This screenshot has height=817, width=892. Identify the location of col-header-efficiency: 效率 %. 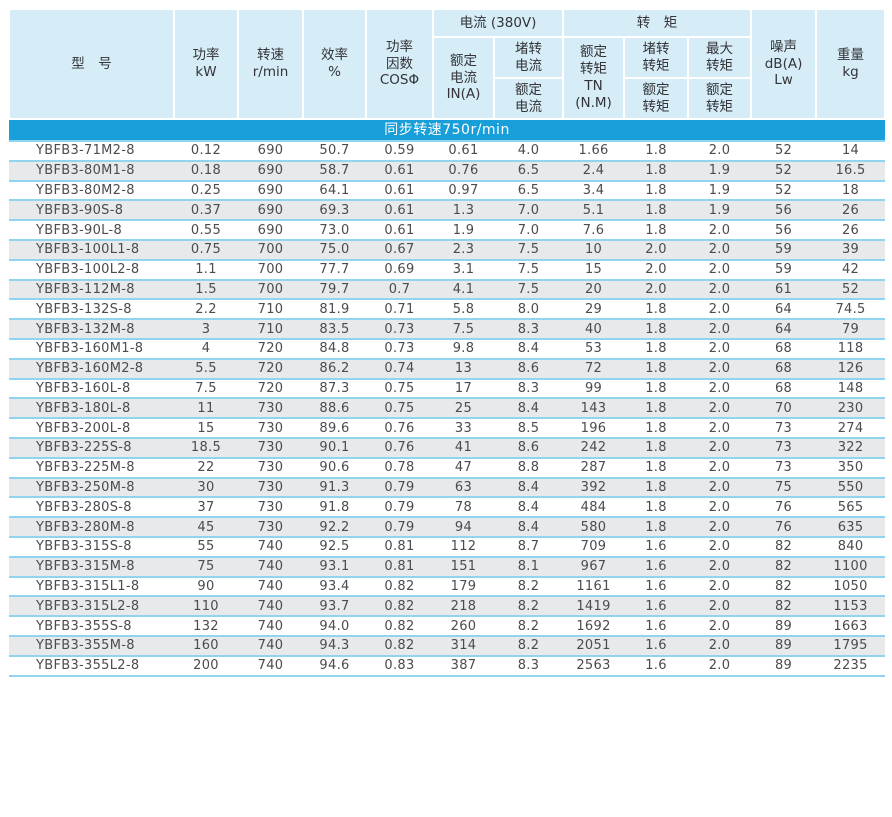
(334, 64).